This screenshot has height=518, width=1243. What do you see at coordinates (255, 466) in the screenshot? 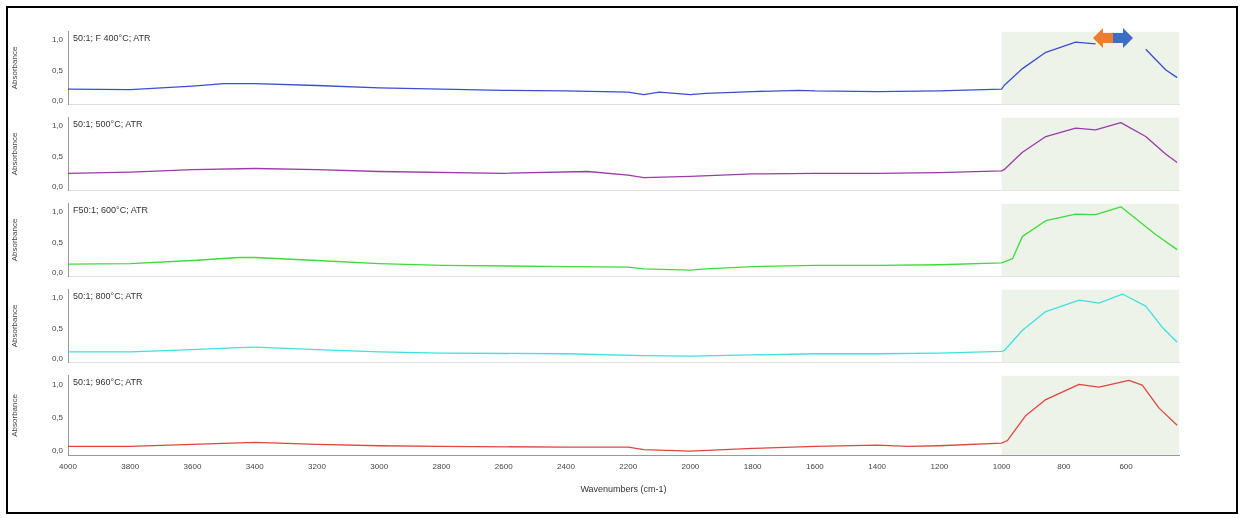
I see `x-tick-label: 3400` at bounding box center [255, 466].